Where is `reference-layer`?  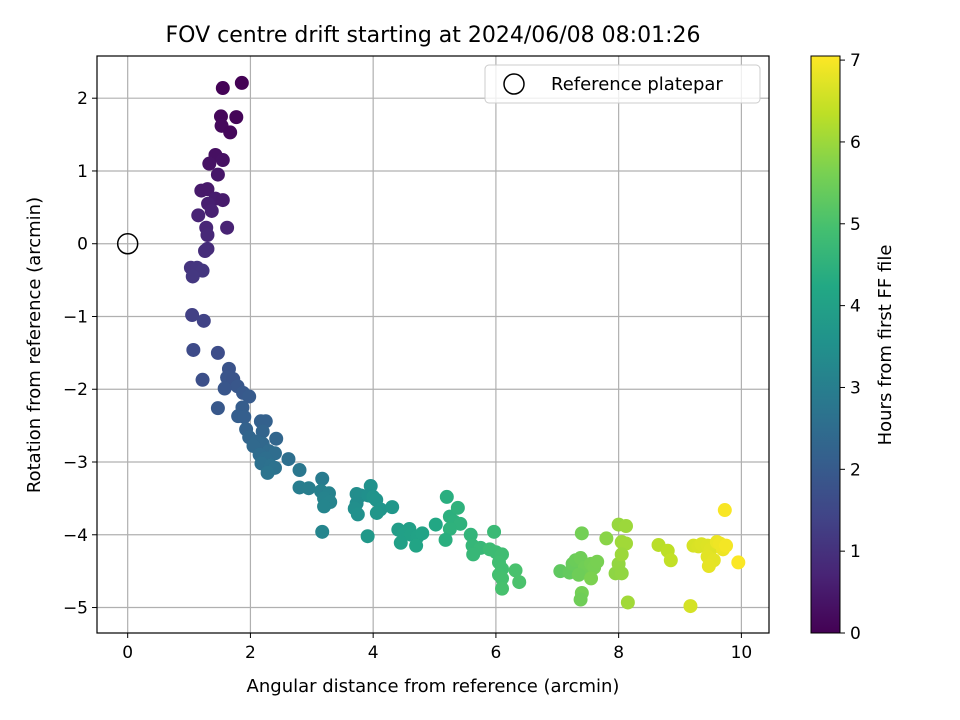 reference-layer is located at coordinates (127, 243).